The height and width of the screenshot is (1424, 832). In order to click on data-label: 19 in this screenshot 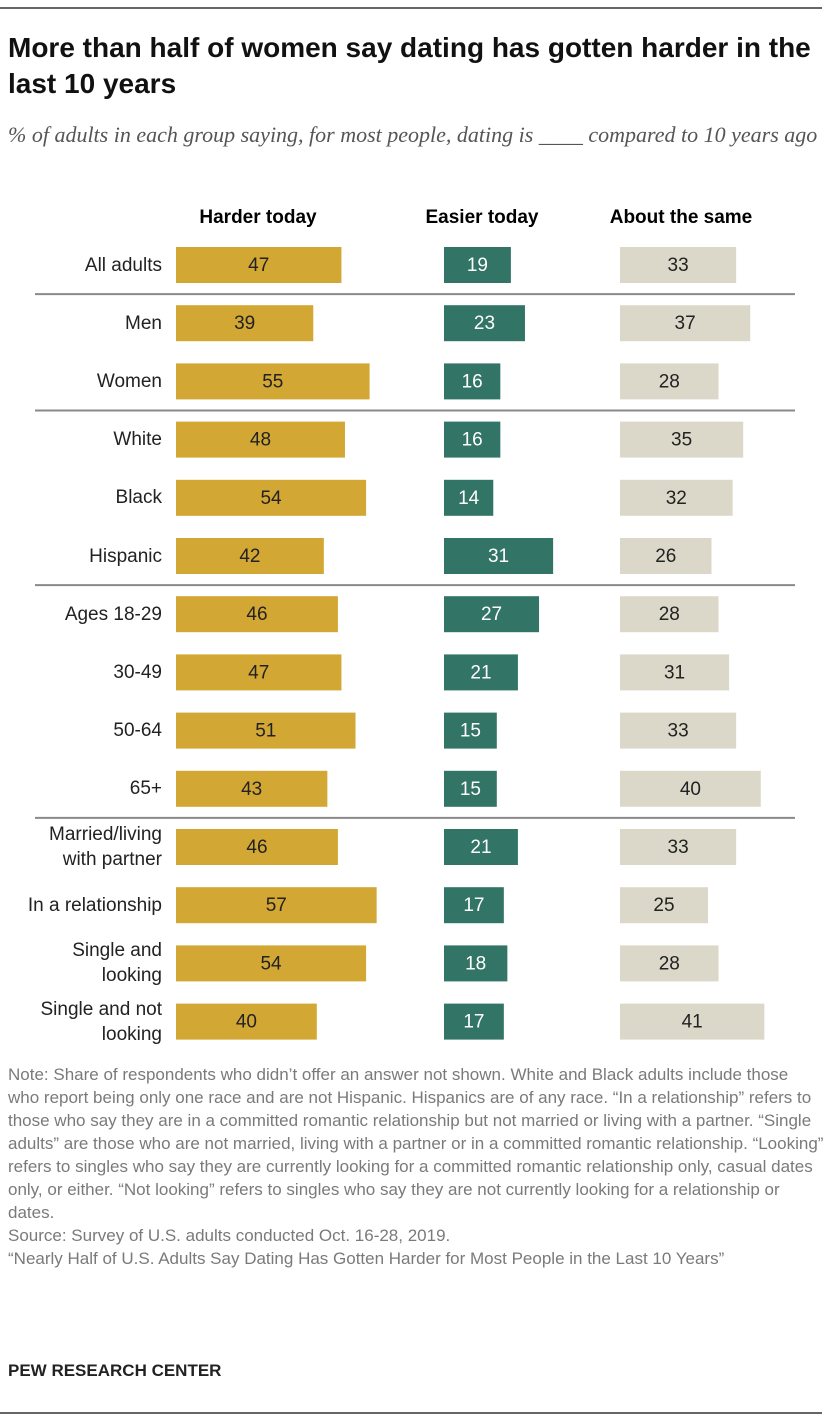, I will do `click(477, 265)`.